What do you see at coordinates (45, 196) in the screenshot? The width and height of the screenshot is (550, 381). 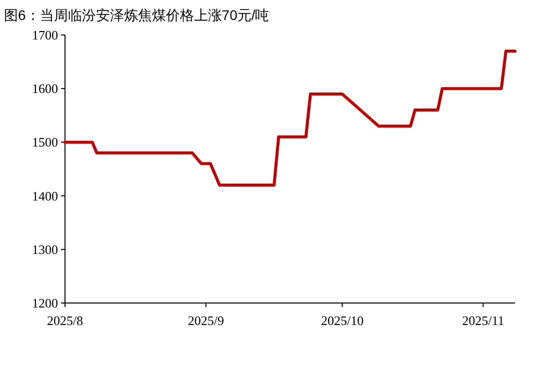 I see `y-tick-label: 1400` at bounding box center [45, 196].